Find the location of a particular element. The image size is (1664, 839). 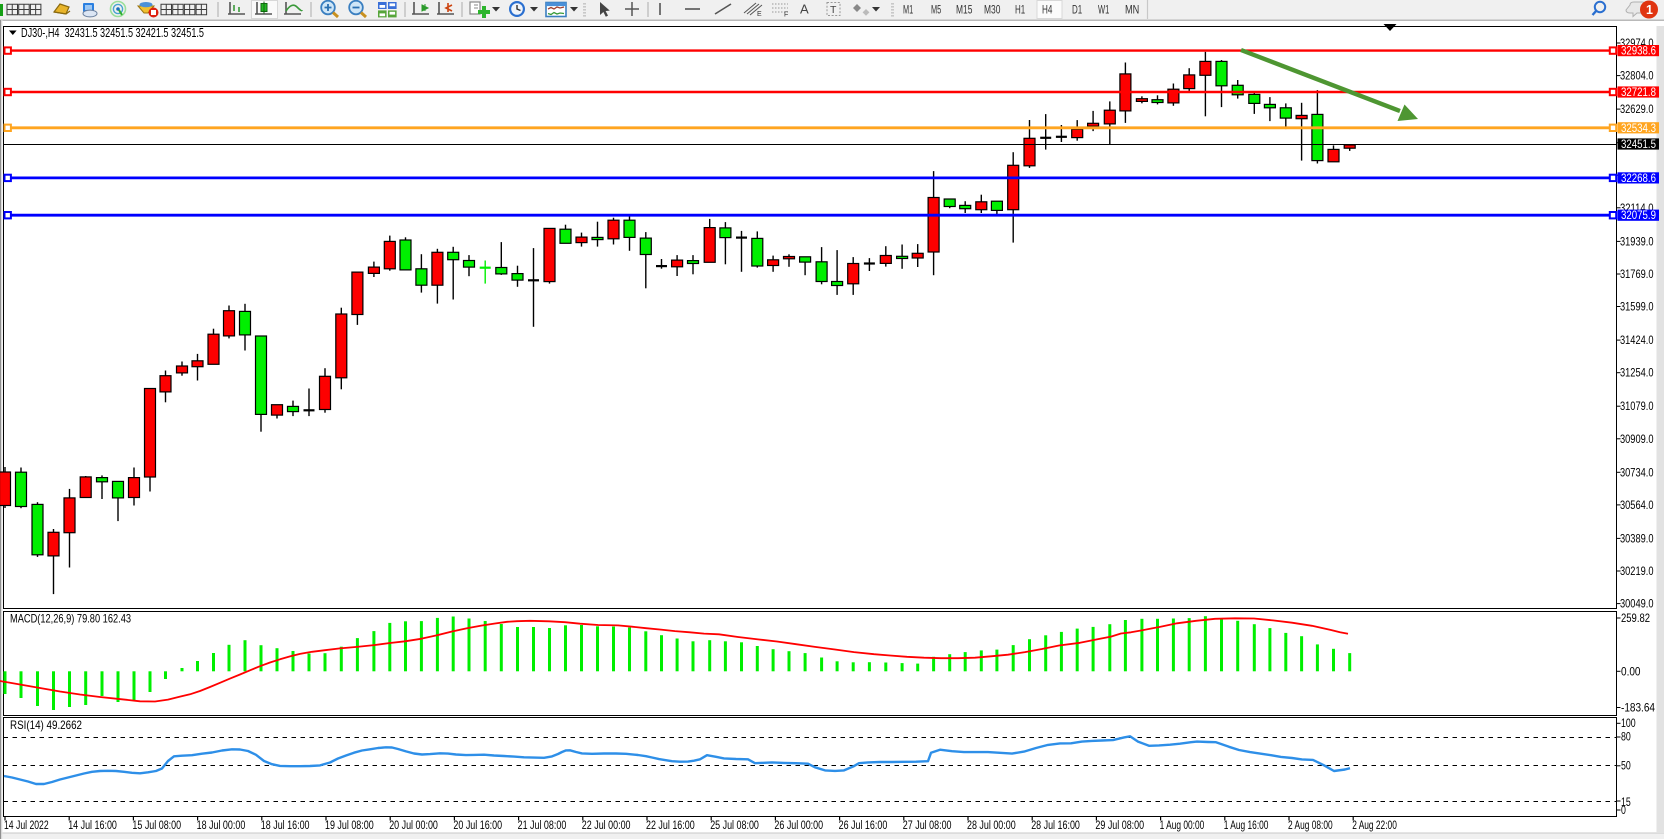

svg-text: 29 Jul 08:00 is located at coordinates (1119, 826).